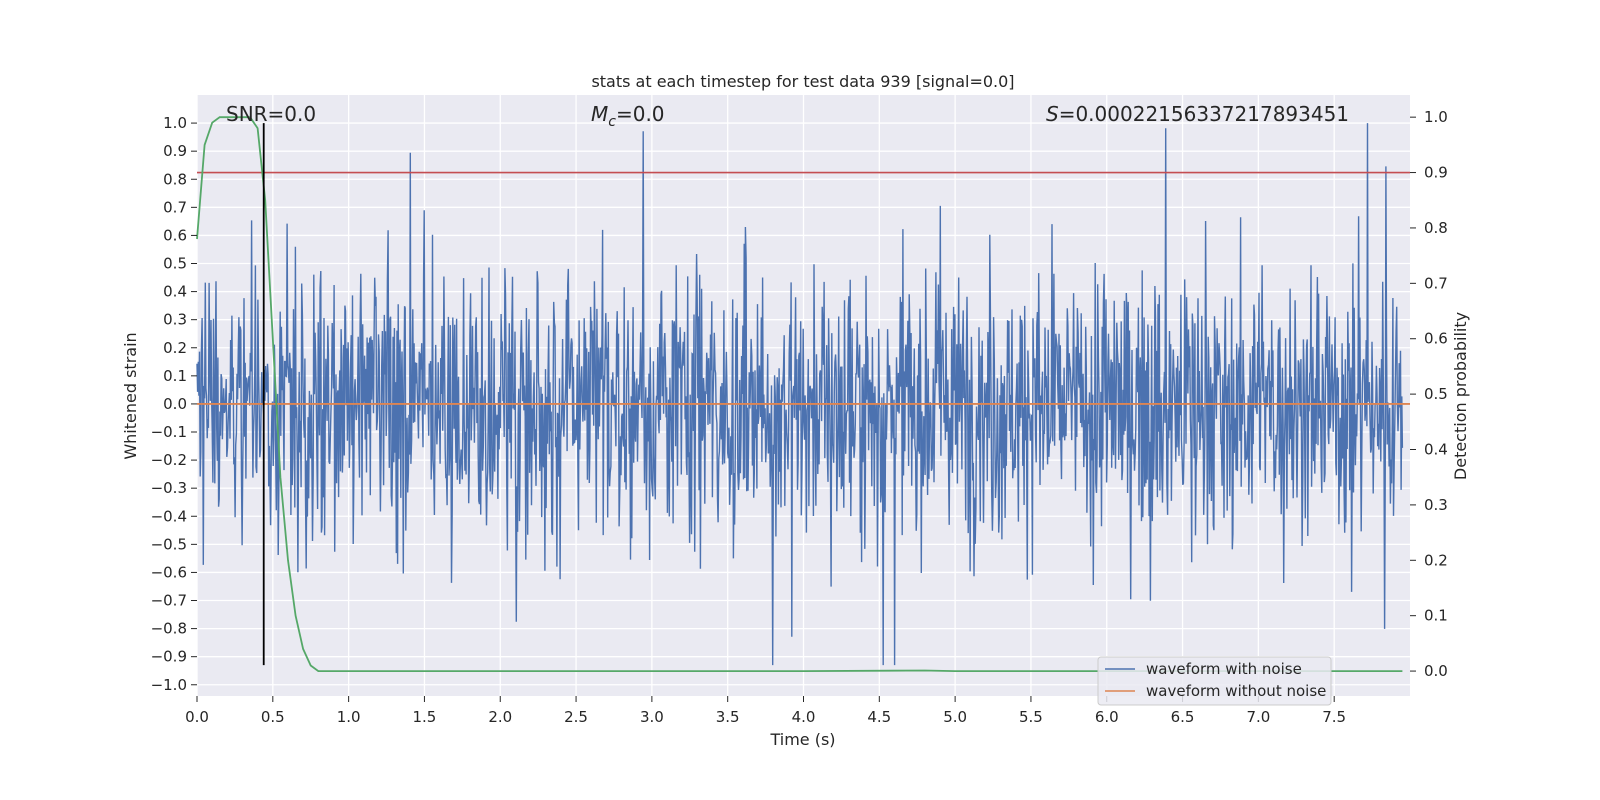  I want to click on y-tick-label-1: 0.9, so click(175, 151).